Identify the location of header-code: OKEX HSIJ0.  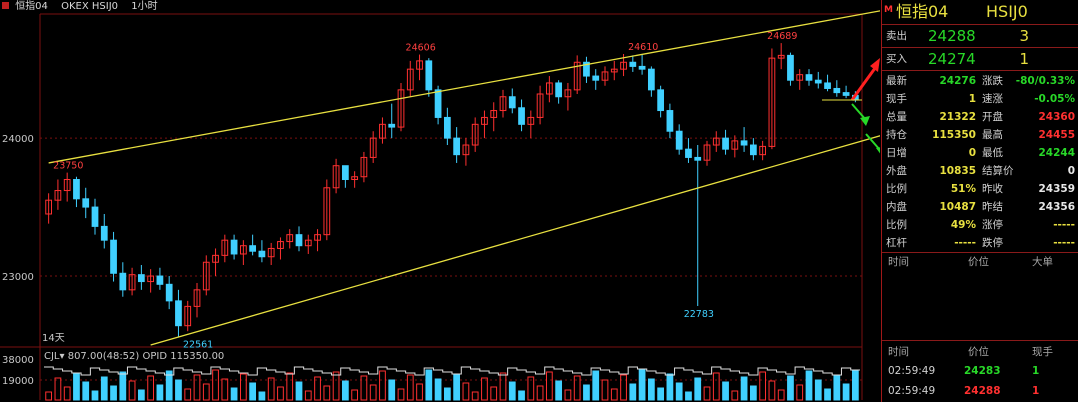
(90, 6).